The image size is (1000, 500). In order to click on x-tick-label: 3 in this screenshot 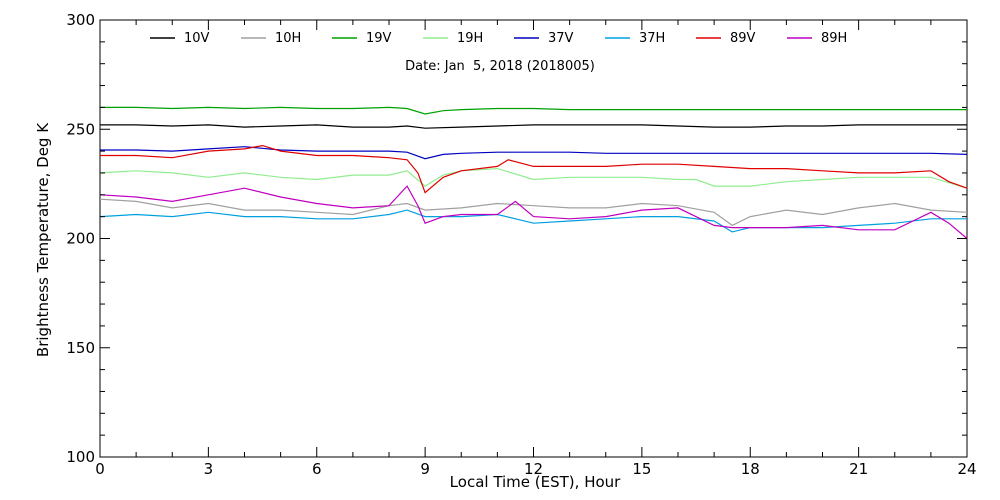, I will do `click(209, 469)`.